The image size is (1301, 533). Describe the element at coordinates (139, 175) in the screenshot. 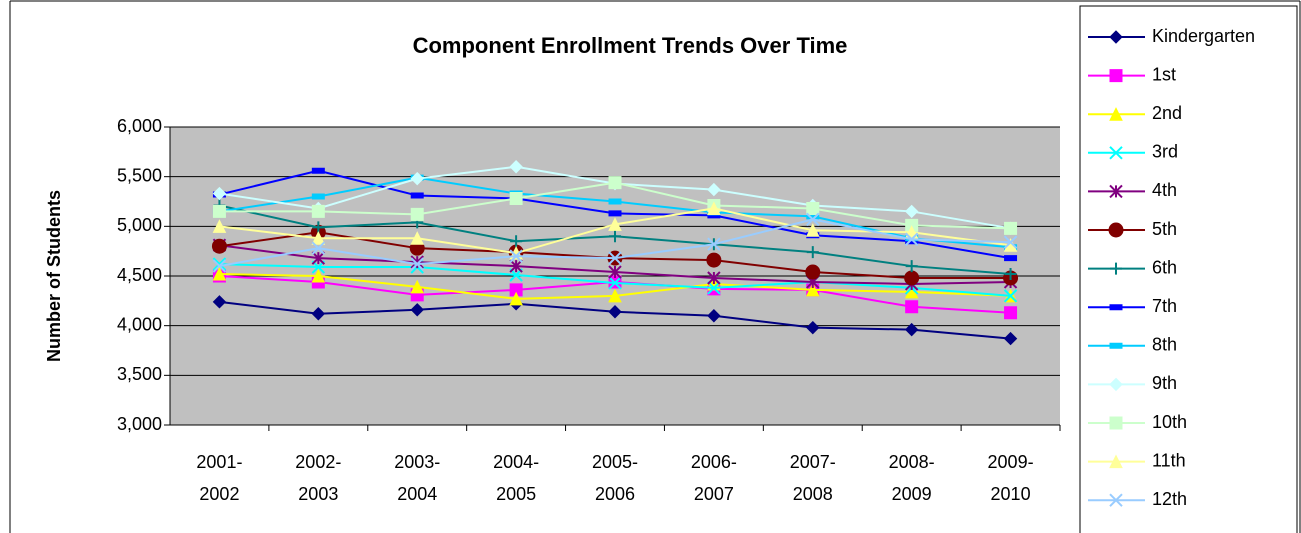

I see `y-tick-label: 5,500` at that location.